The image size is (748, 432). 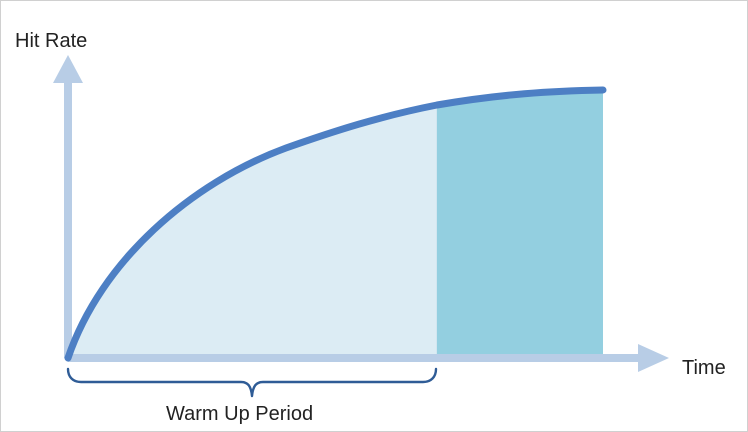 I want to click on y-axis-arrow, so click(x=68, y=69).